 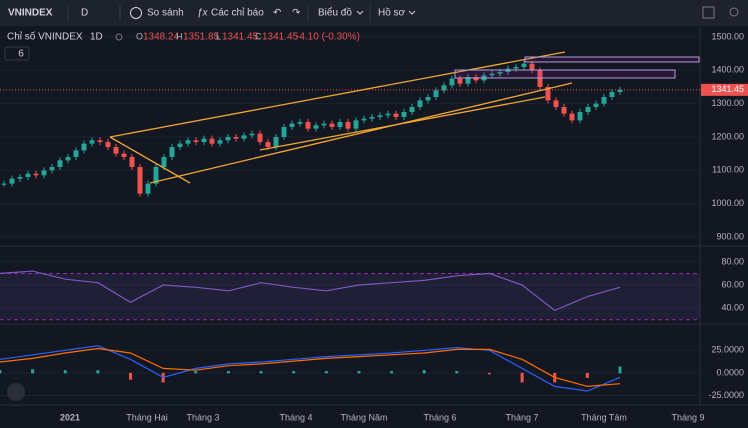 I want to click on dropdown-arrow, so click(x=360, y=12).